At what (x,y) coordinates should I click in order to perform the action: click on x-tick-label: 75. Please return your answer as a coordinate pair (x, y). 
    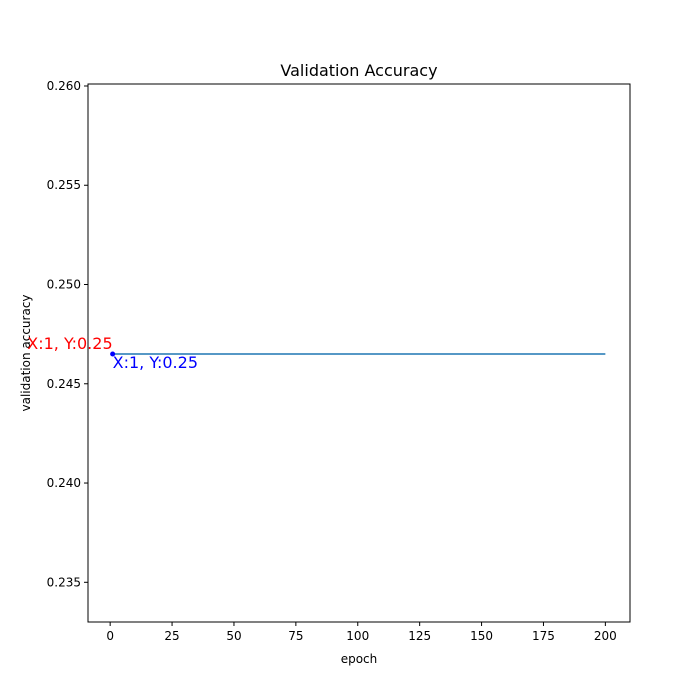
    Looking at the image, I should click on (295, 636).